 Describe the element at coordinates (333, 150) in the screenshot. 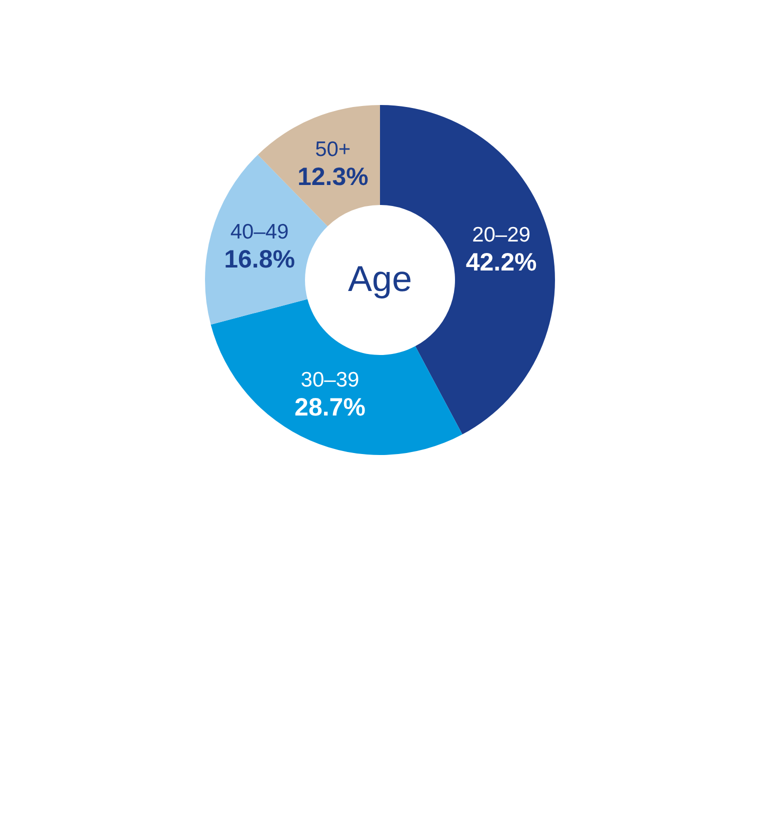

I see `slice-label: 50+` at that location.